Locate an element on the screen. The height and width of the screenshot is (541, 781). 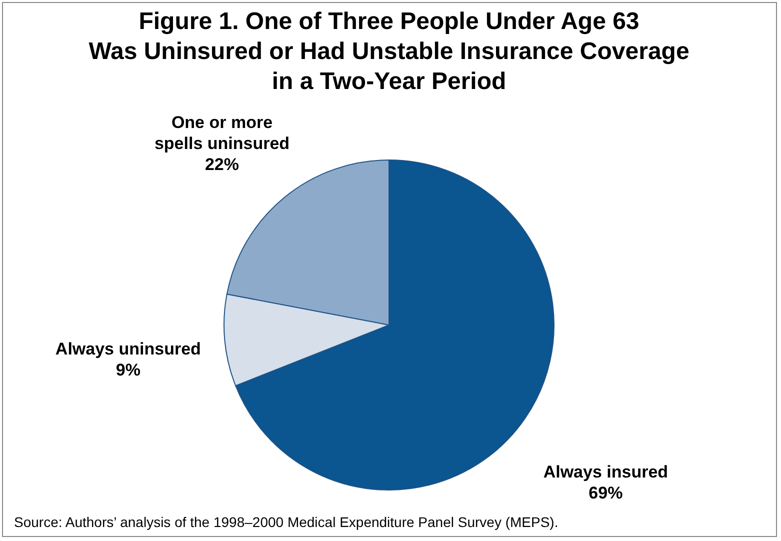
chart-title: Figure 1. One of Three People Under Age 63 Was Uninsured or Had Unstable Insurance Coverage in a Two-Year Period is located at coordinates (389, 52).